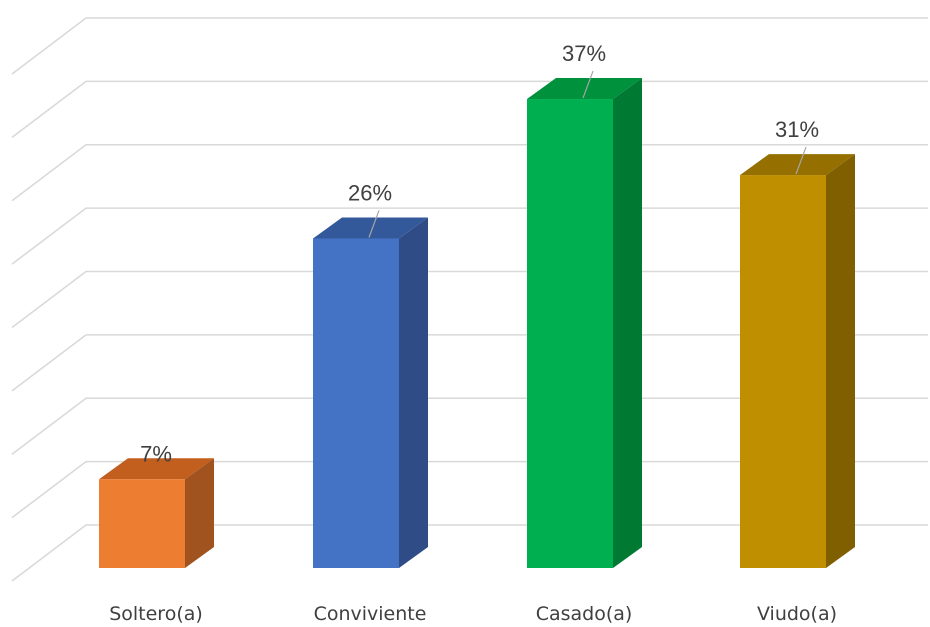 The width and height of the screenshot is (930, 627). Describe the element at coordinates (370, 192) in the screenshot. I see `data-label: 26%` at that location.